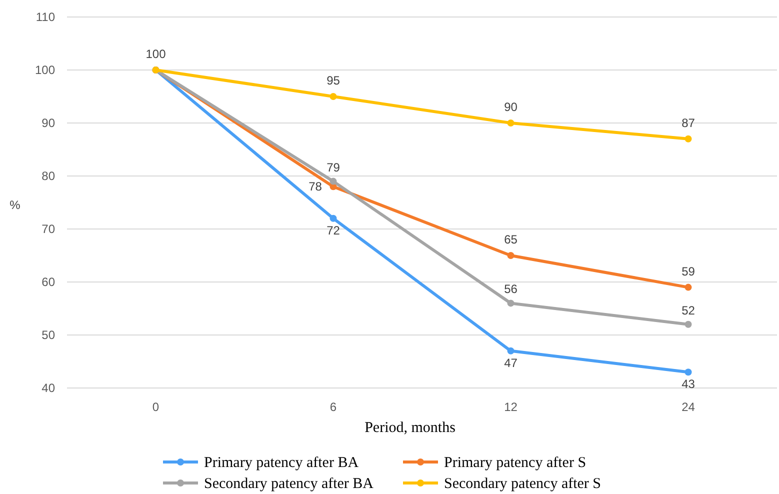  Describe the element at coordinates (333, 407) in the screenshot. I see `x-tick-label: 6` at that location.